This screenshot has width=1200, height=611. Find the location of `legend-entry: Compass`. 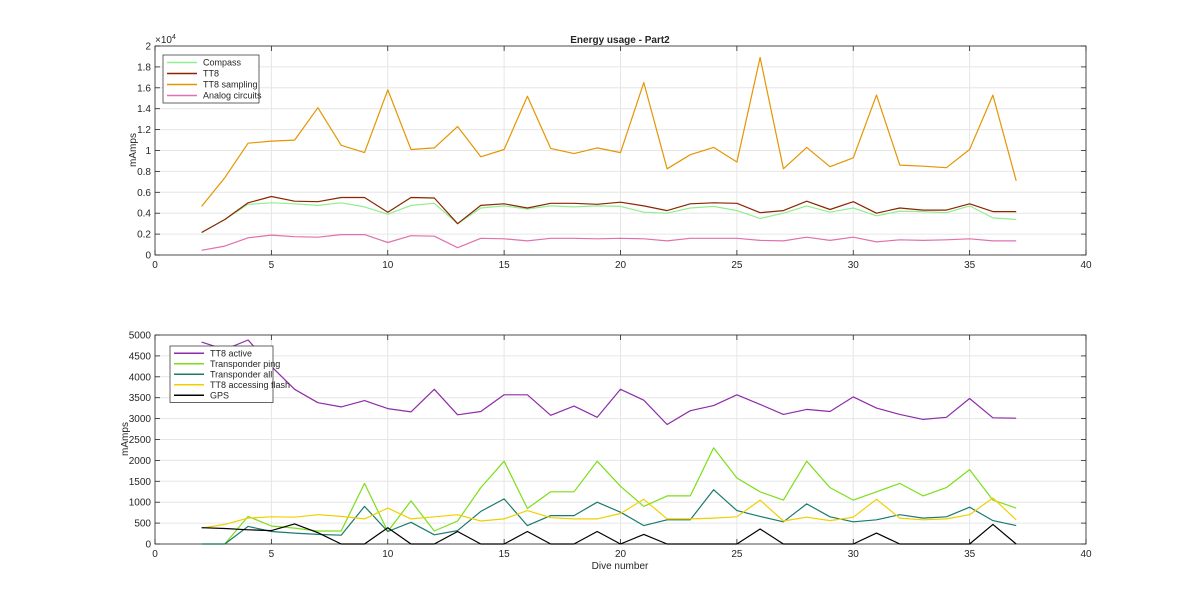

legend-entry: Compass is located at coordinates (222, 63).